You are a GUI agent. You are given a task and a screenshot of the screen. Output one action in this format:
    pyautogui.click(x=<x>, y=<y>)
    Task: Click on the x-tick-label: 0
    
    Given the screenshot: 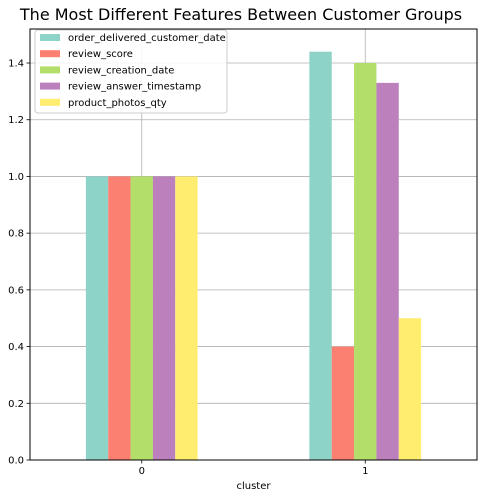 What is the action you would take?
    pyautogui.click(x=142, y=471)
    